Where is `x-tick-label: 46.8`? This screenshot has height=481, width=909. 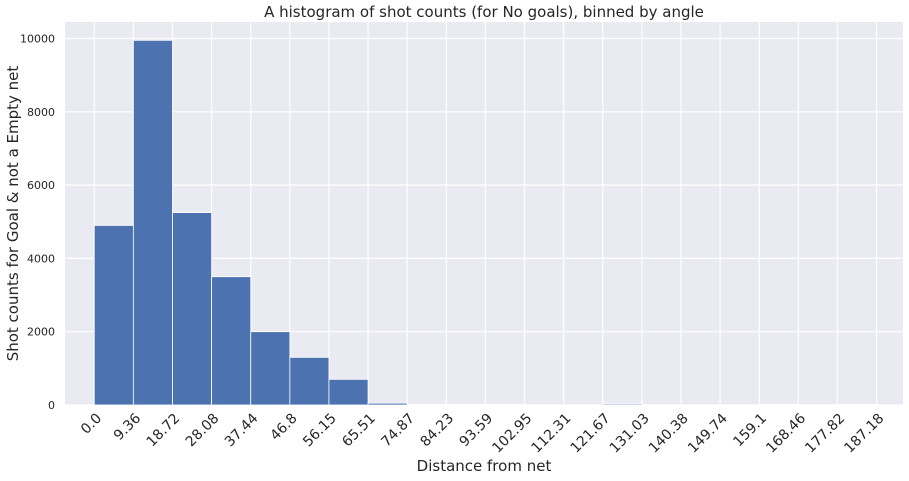 x-tick-label: 46.8 is located at coordinates (283, 427).